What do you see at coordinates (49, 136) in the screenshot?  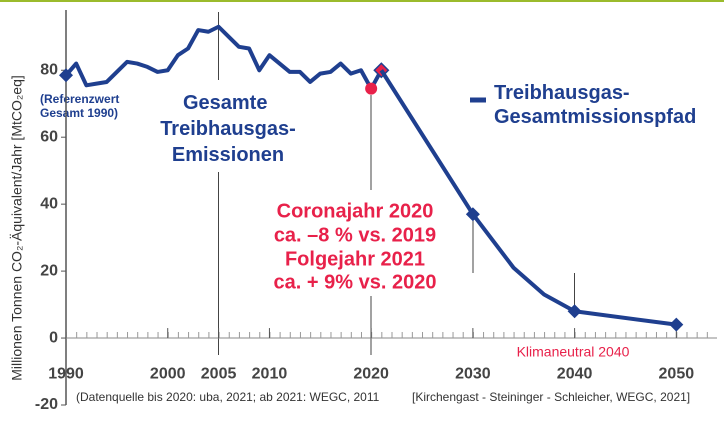 I see `y-tick-label: 60` at bounding box center [49, 136].